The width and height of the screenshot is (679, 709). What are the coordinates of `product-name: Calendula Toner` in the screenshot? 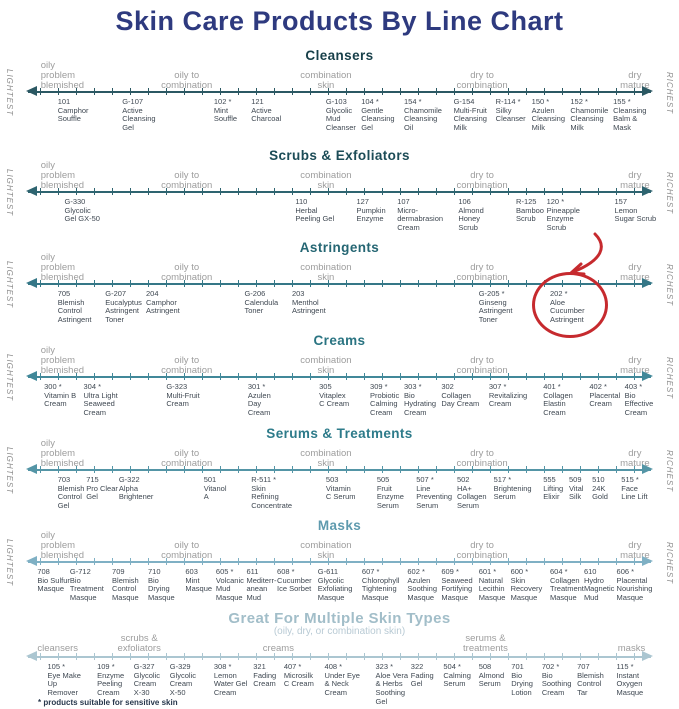 It's located at (261, 306).